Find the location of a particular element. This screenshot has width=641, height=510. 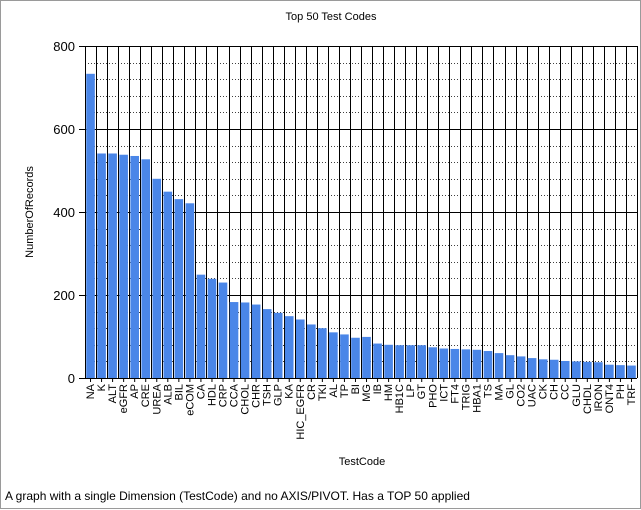

y-tick-labels: 0 200 400 600 800 is located at coordinates (64, 212).